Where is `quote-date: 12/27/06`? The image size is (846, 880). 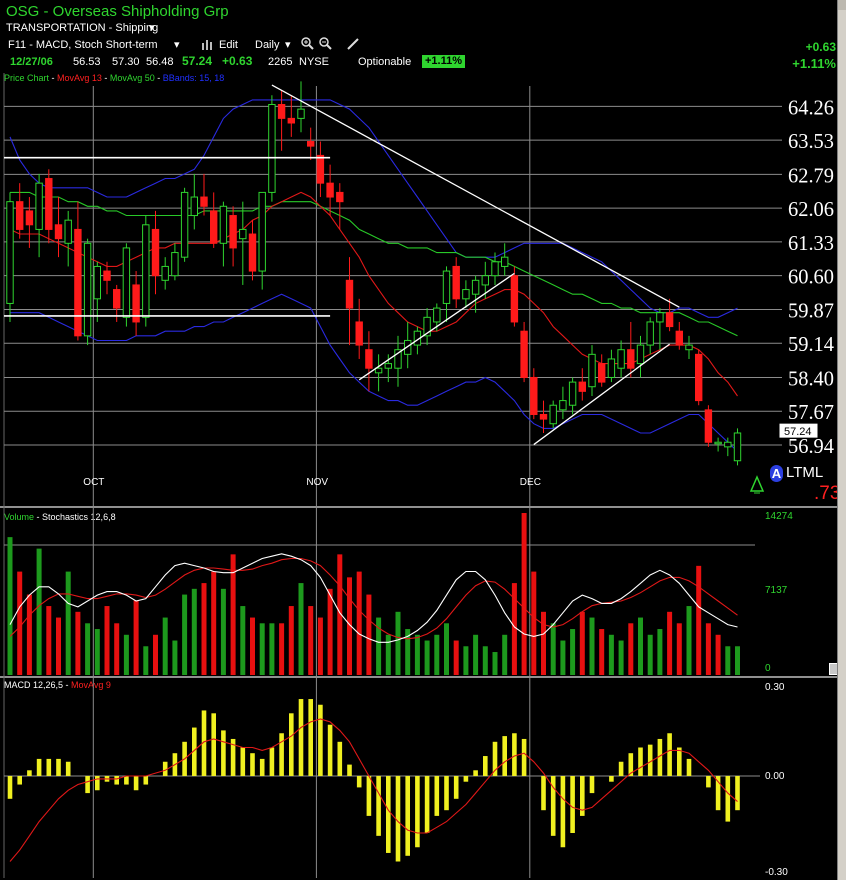
quote-date: 12/27/06 is located at coordinates (31, 62).